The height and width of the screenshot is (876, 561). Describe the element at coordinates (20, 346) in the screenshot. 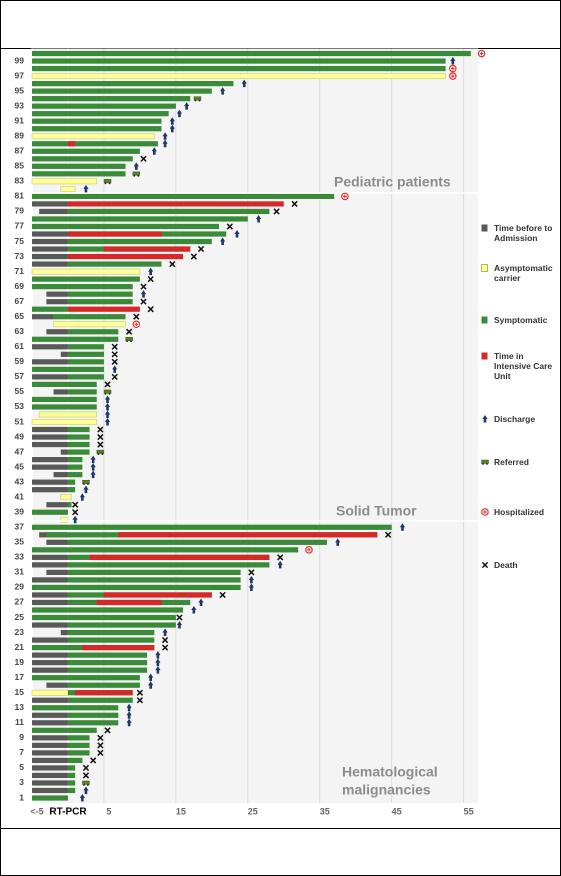

I see `y-tick-label: 61` at that location.